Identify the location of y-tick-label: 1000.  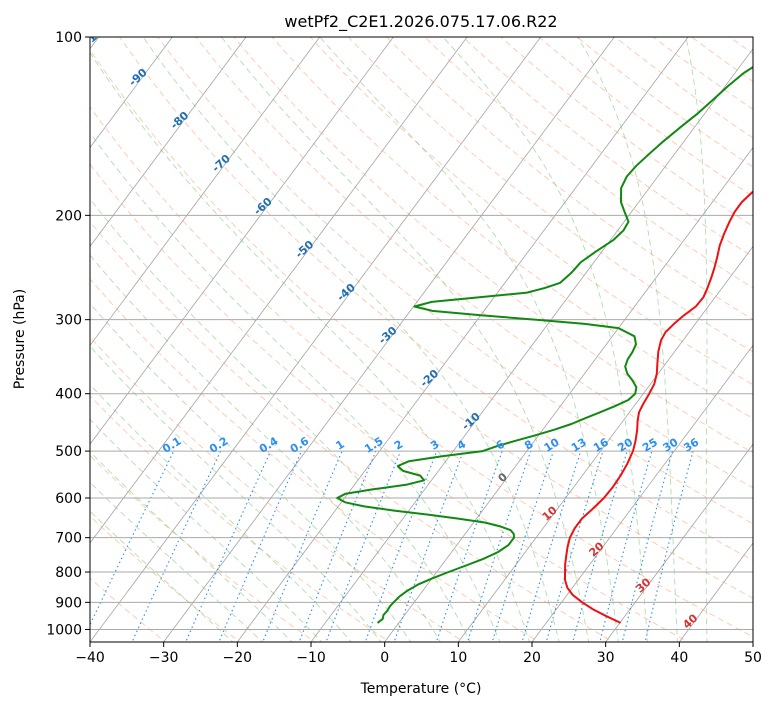
(64, 630).